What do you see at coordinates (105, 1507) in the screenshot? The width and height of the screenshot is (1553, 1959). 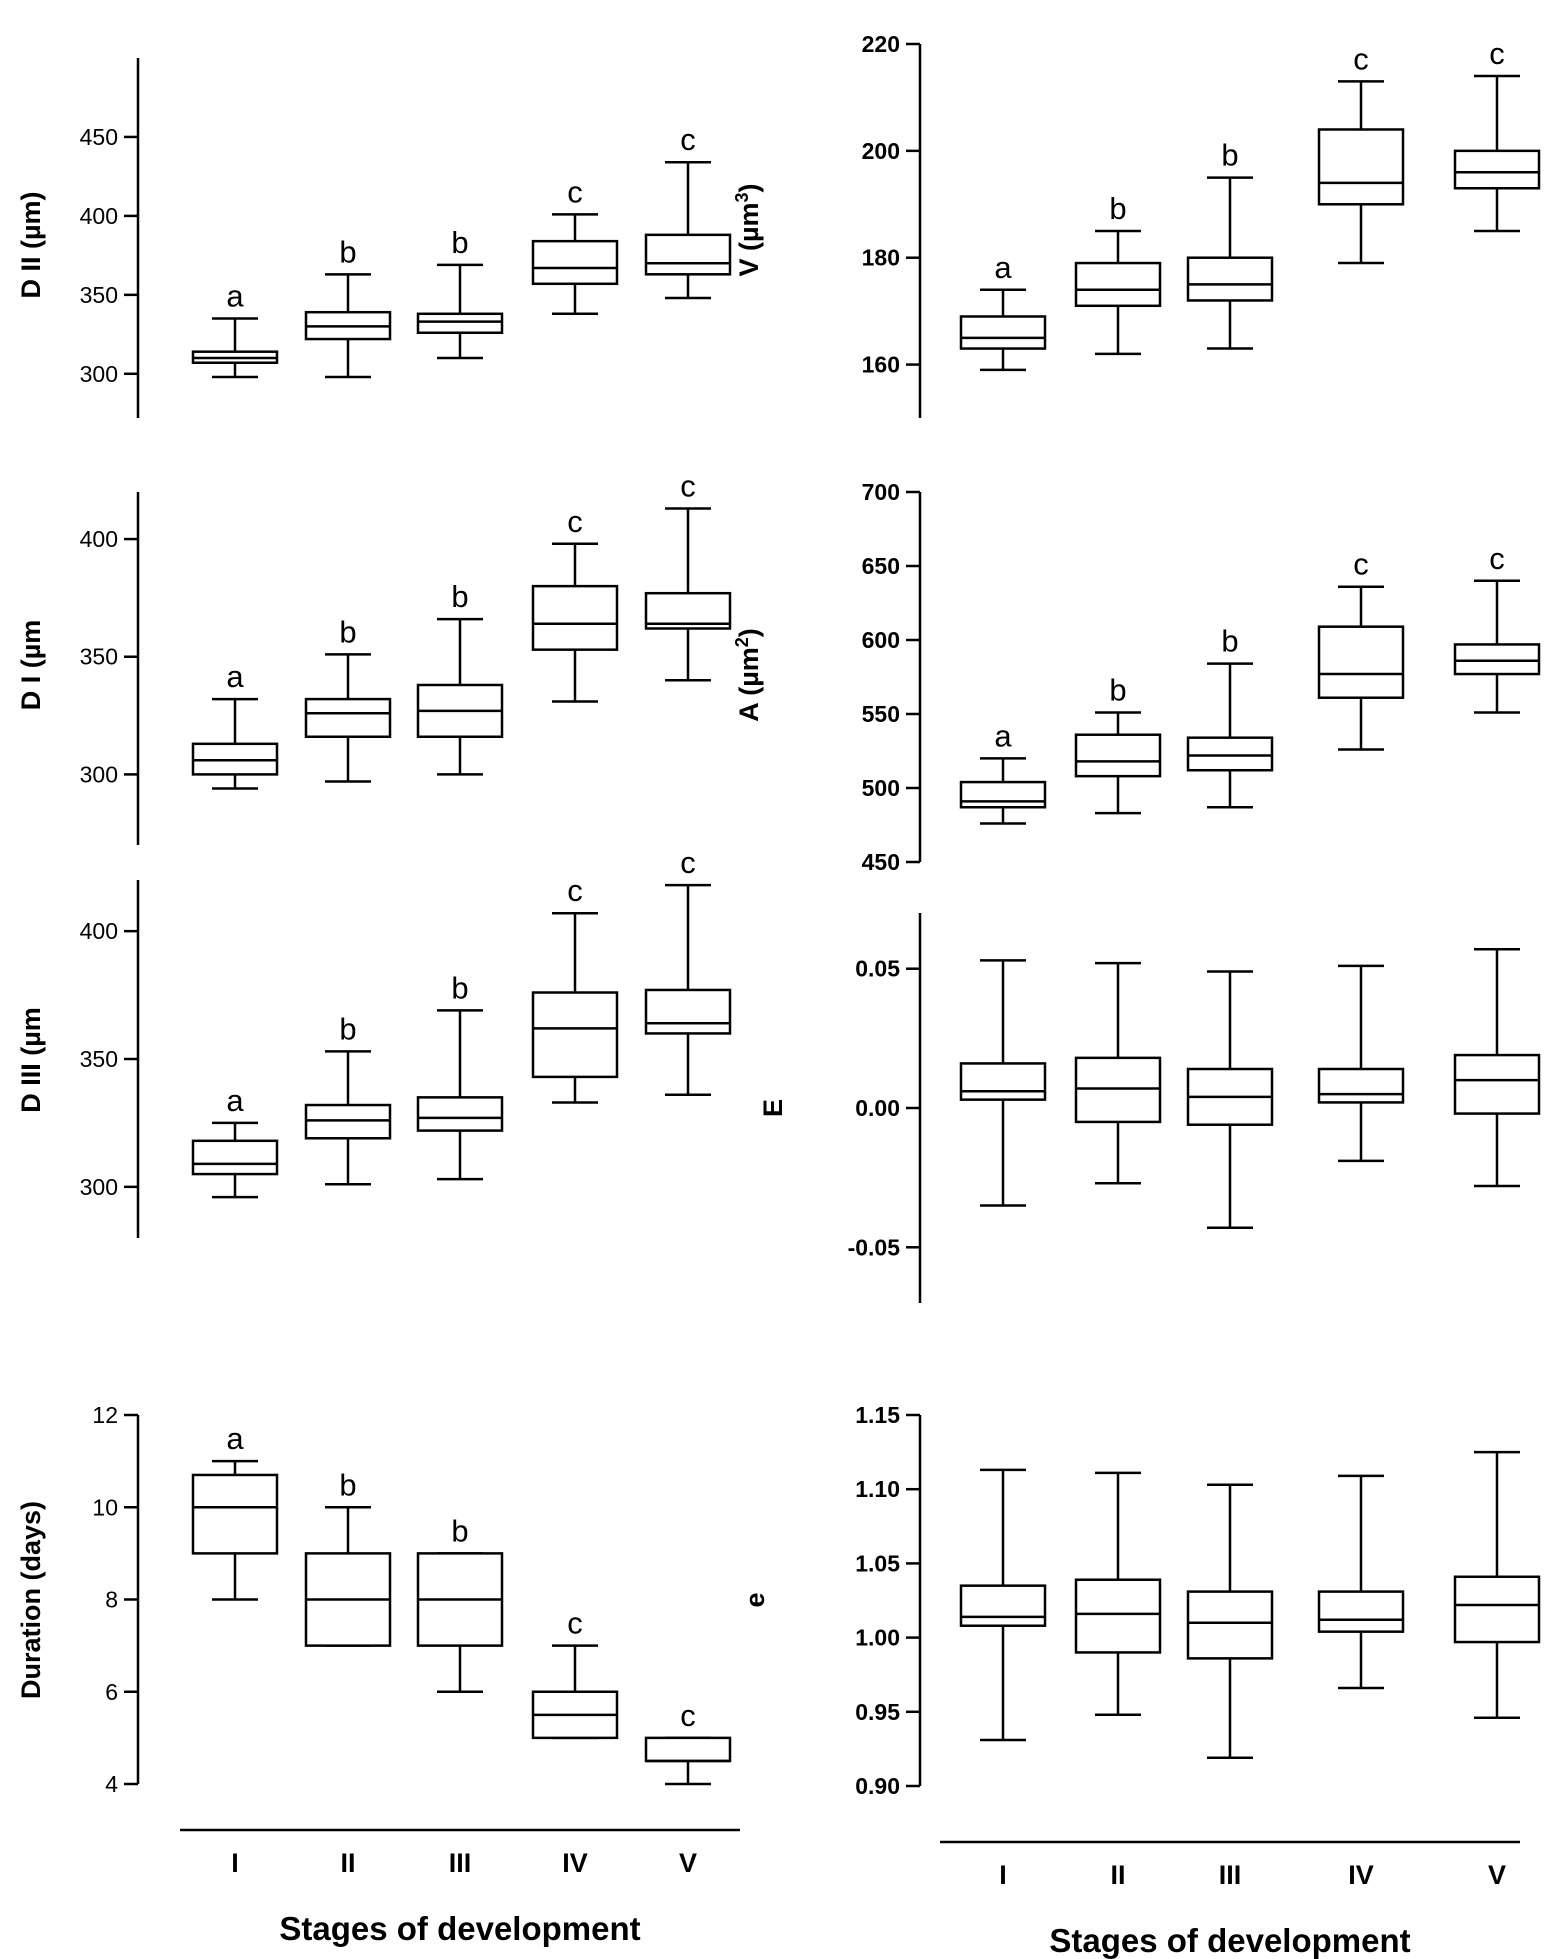 I see `y-tick-label: 10` at bounding box center [105, 1507].